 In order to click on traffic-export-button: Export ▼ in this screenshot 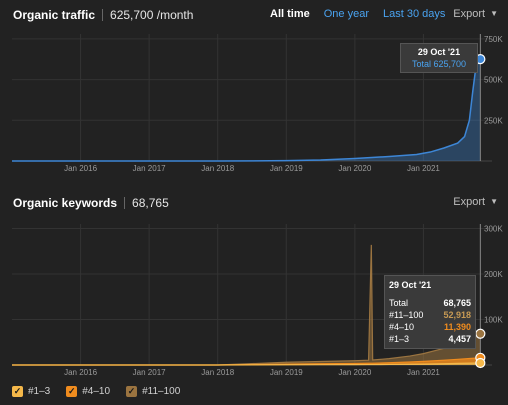, I will do `click(475, 14)`.